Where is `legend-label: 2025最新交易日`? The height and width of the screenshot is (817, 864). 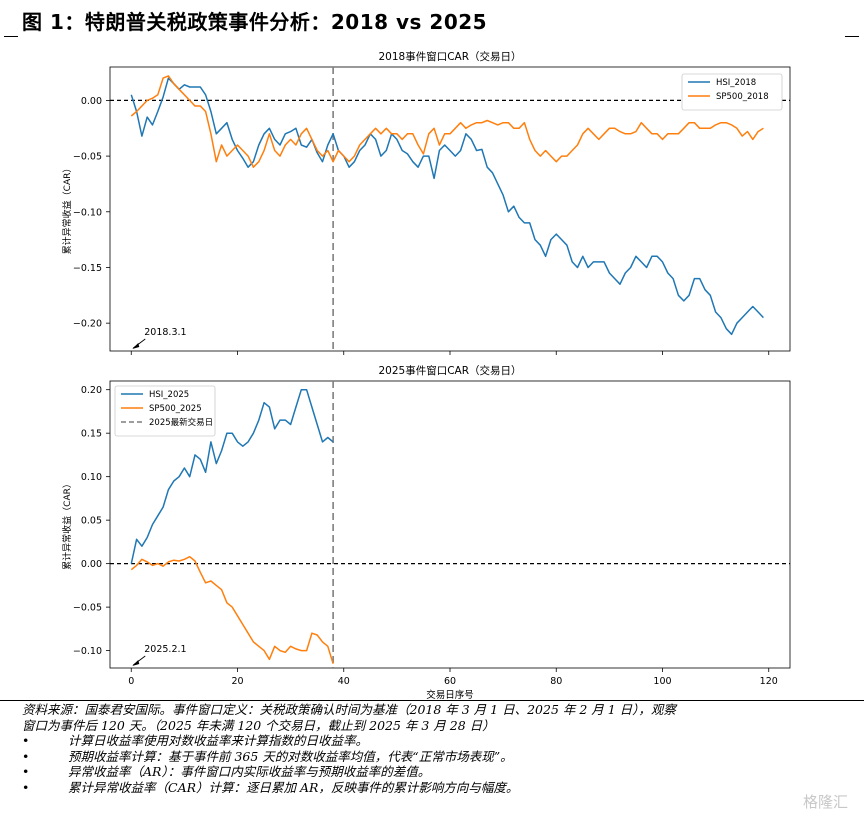
legend-label: 2025最新交易日 is located at coordinates (181, 422).